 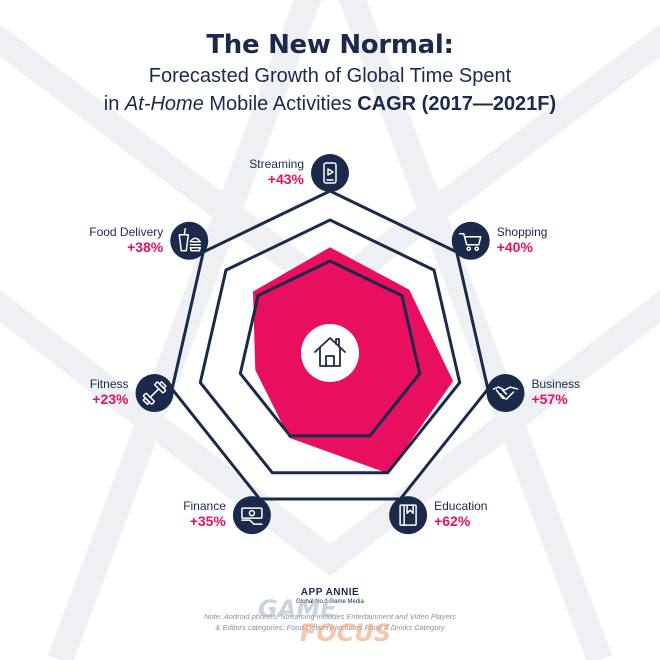 I want to click on value-label: +23%, so click(x=110, y=399).